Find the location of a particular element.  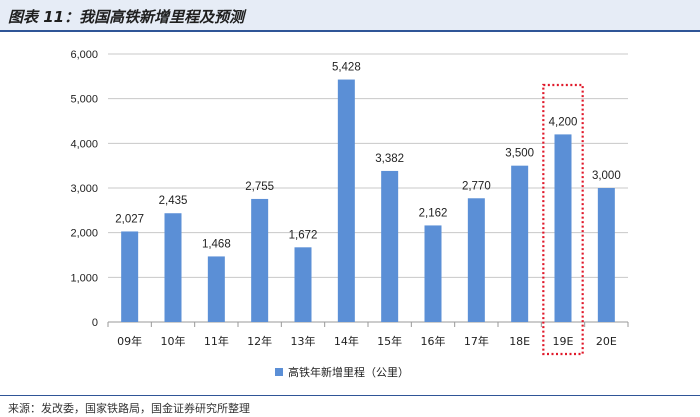

y-tick-label: 1,000 is located at coordinates (84, 278).